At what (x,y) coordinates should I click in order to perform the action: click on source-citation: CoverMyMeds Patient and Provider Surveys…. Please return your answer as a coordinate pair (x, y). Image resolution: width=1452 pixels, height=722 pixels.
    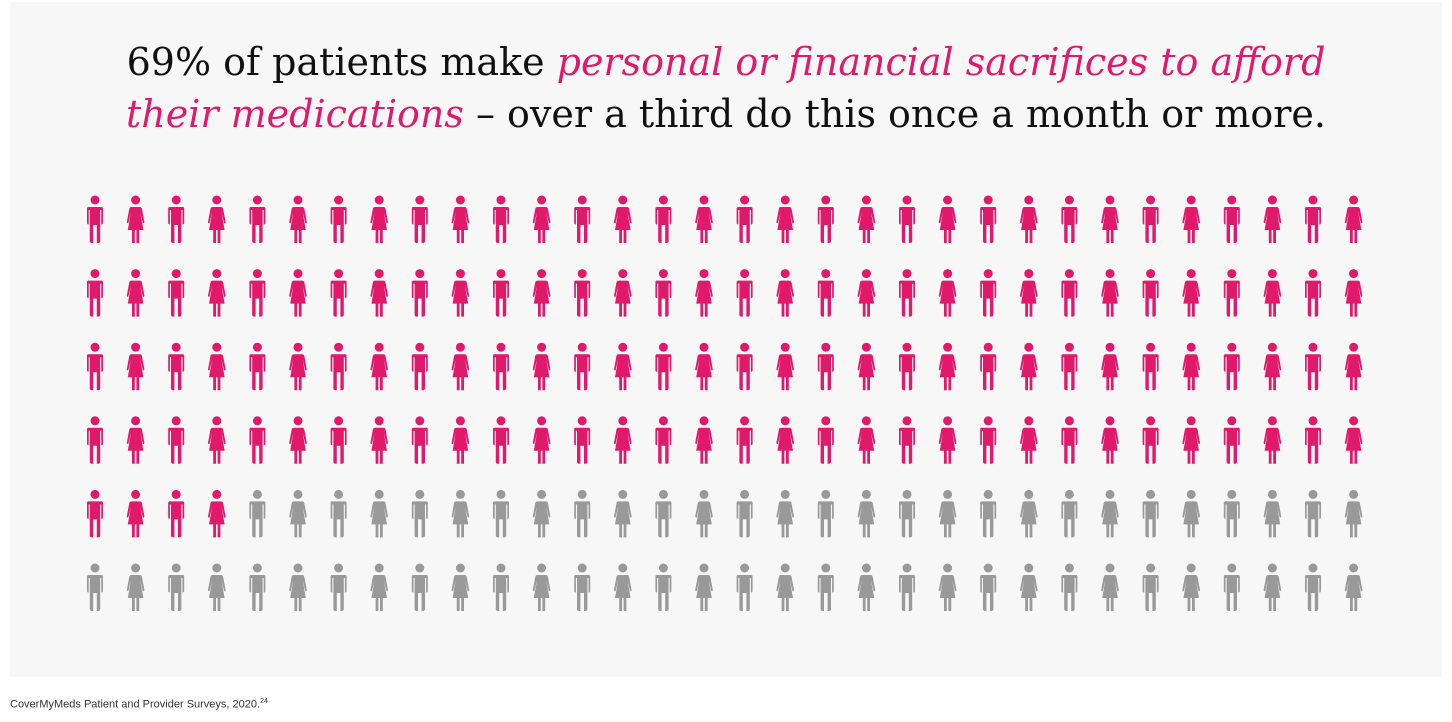
    Looking at the image, I should click on (139, 704).